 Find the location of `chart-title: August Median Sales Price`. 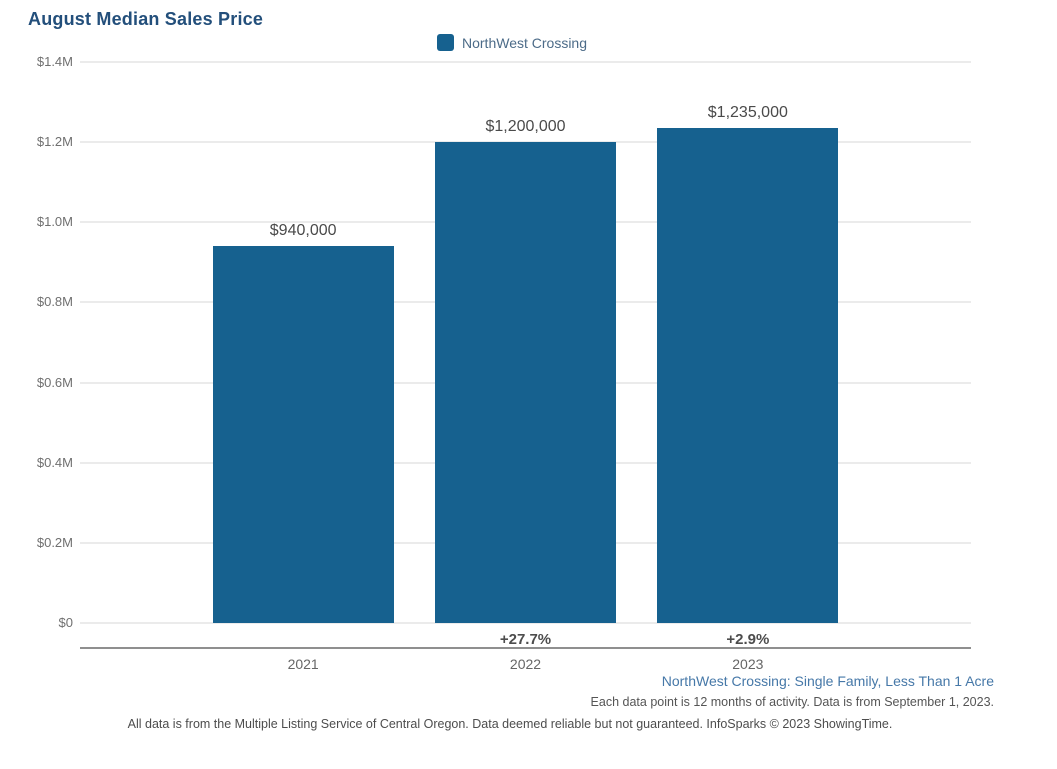

chart-title: August Median Sales Price is located at coordinates (146, 19).